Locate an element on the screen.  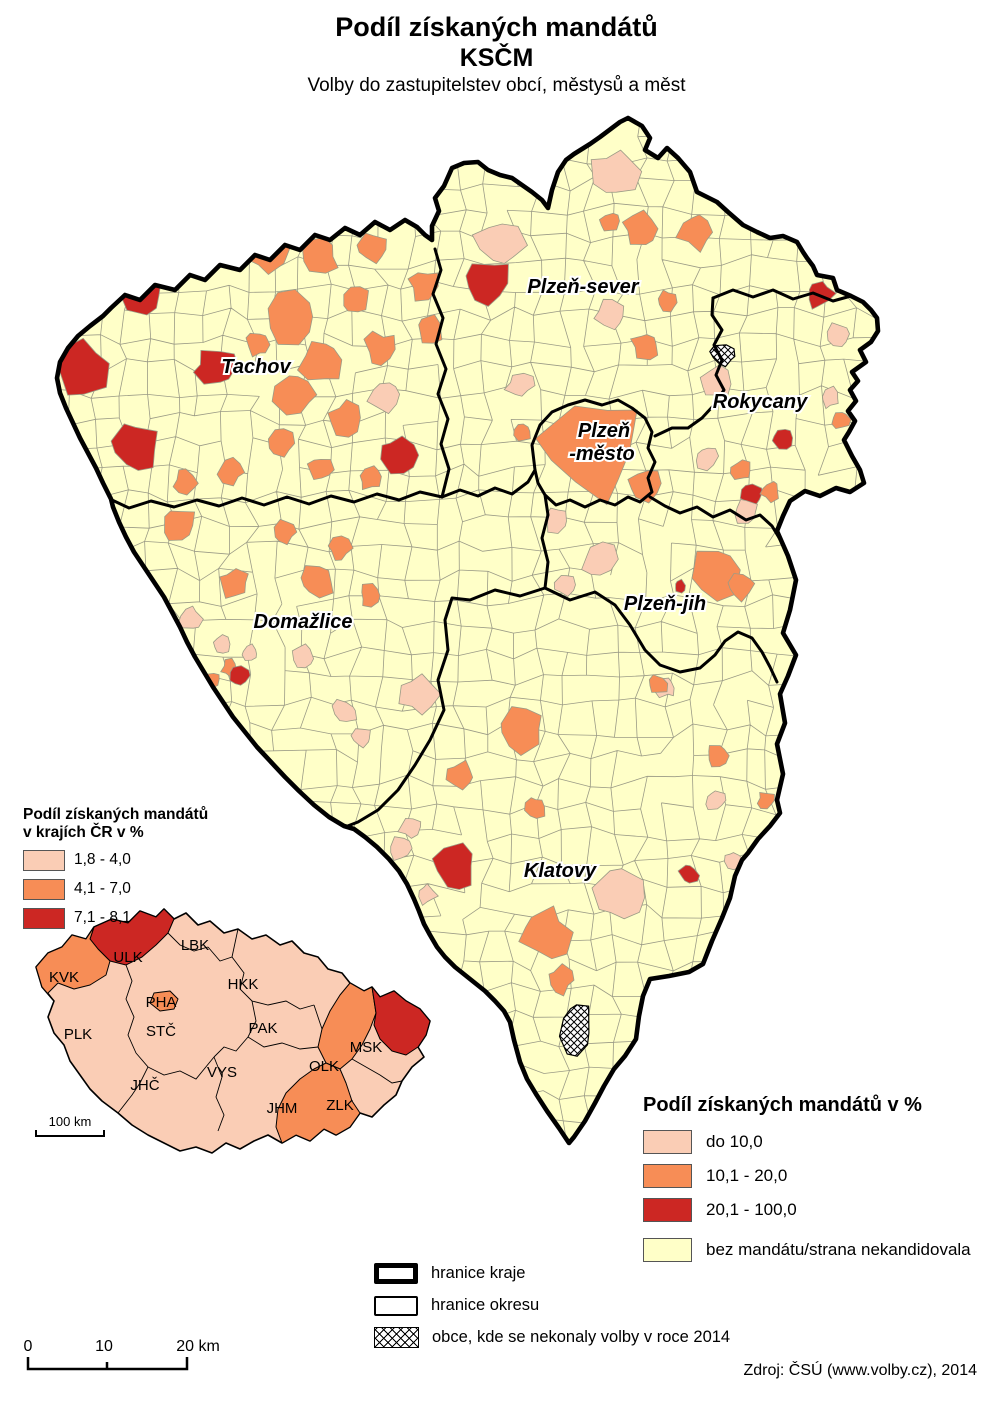
inset-label-msk: MSK is located at coordinates (366, 1047).